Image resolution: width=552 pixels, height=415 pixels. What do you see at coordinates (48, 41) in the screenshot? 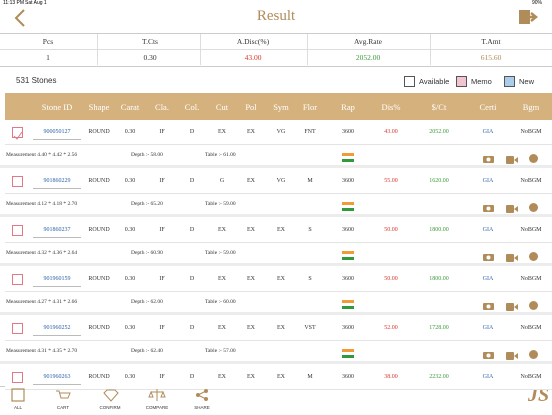
I see `summary-header: Pcs` at bounding box center [48, 41].